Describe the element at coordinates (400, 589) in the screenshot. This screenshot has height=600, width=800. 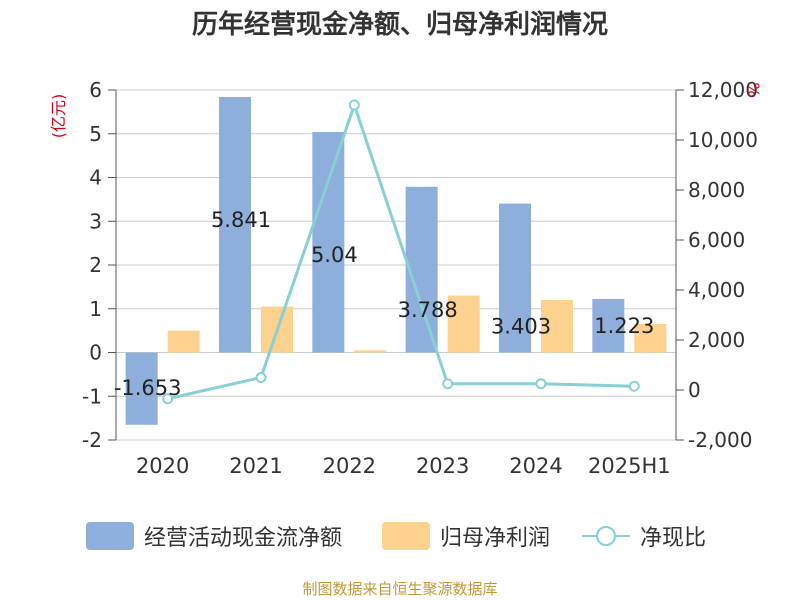
I see `source-note: 制图数据来自恒生聚源数据库` at that location.